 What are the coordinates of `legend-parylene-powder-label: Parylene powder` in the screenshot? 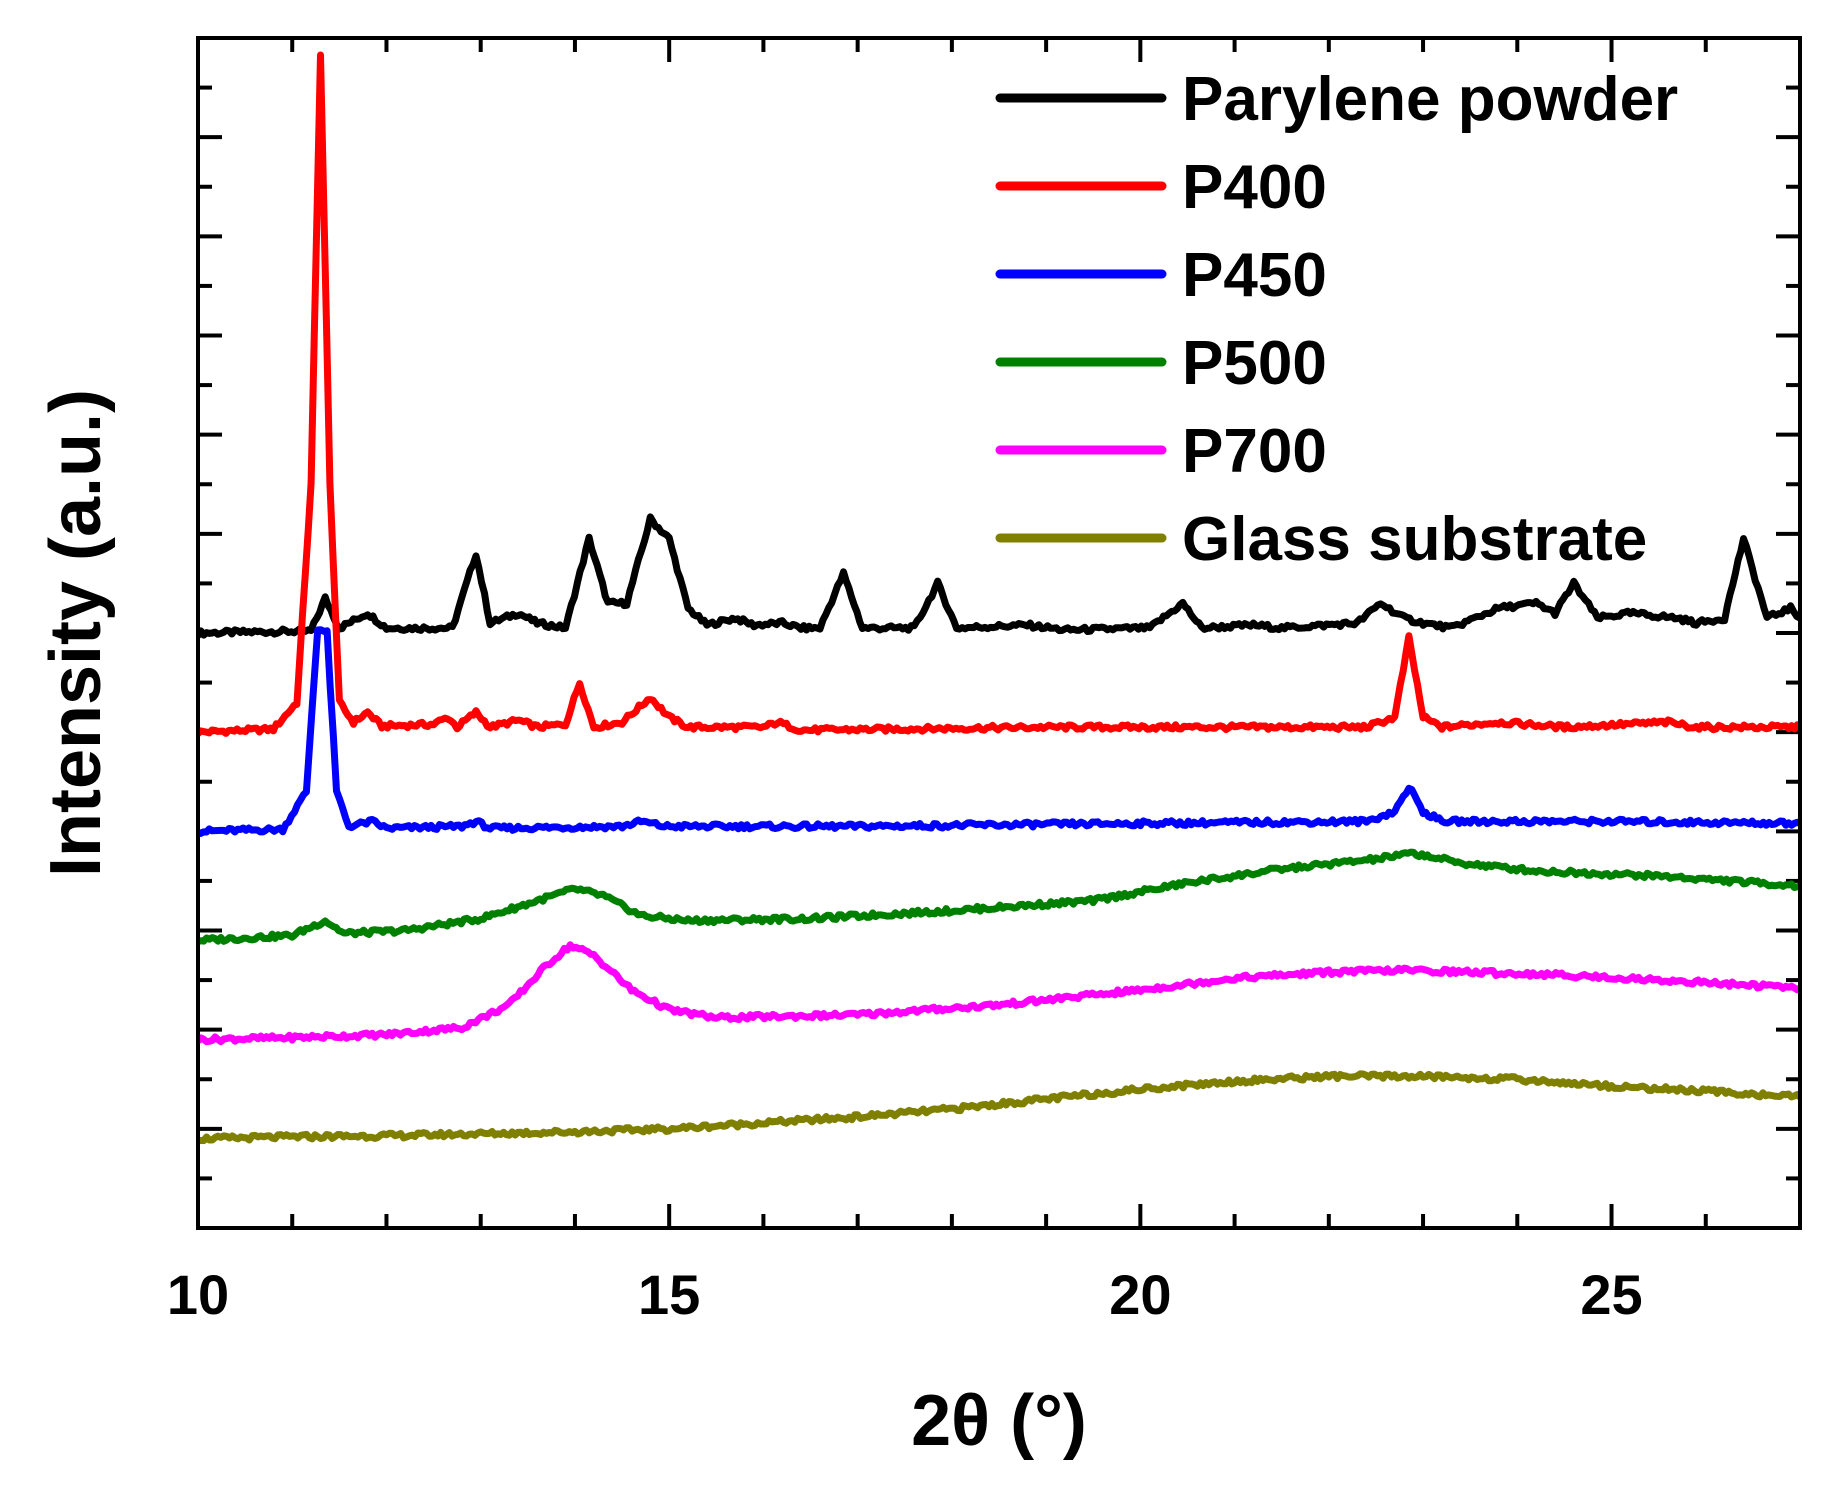 It's located at (1430, 99).